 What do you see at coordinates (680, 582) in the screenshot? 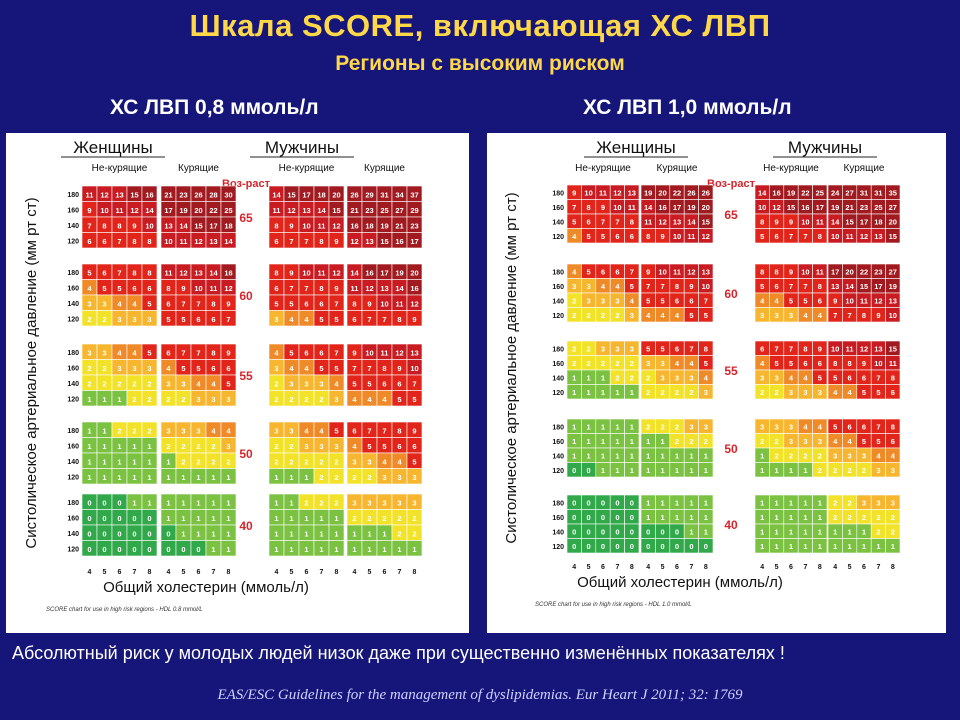
I see `x-axis-label: Общий холестерин (ммоль/л)` at bounding box center [680, 582].